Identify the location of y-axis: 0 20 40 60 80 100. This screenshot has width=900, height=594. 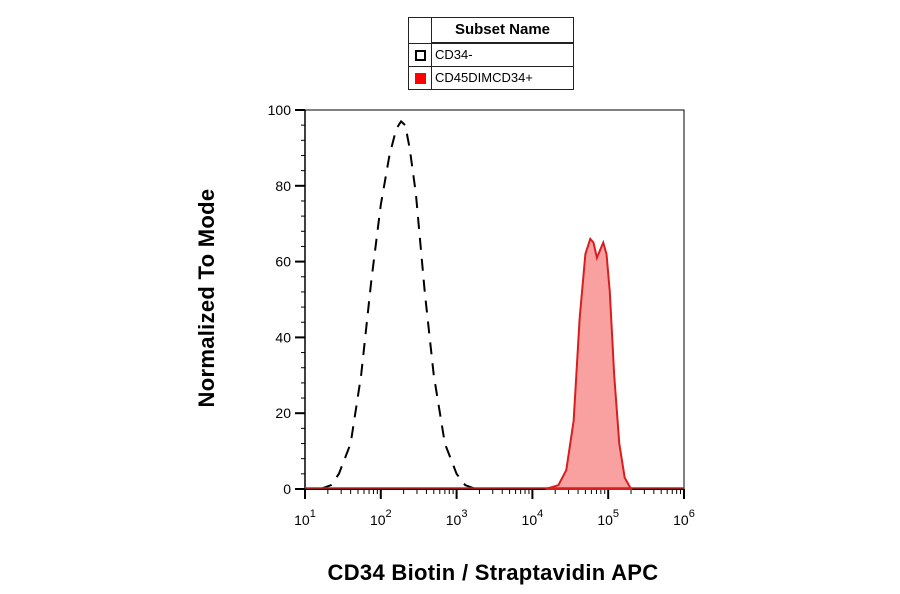
(287, 299).